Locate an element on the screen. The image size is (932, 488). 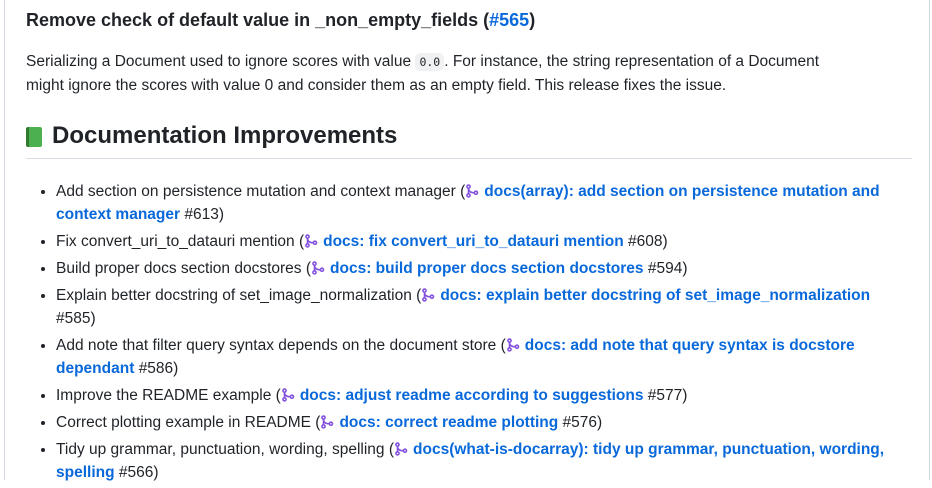
pr-number: #566 is located at coordinates (136, 472).